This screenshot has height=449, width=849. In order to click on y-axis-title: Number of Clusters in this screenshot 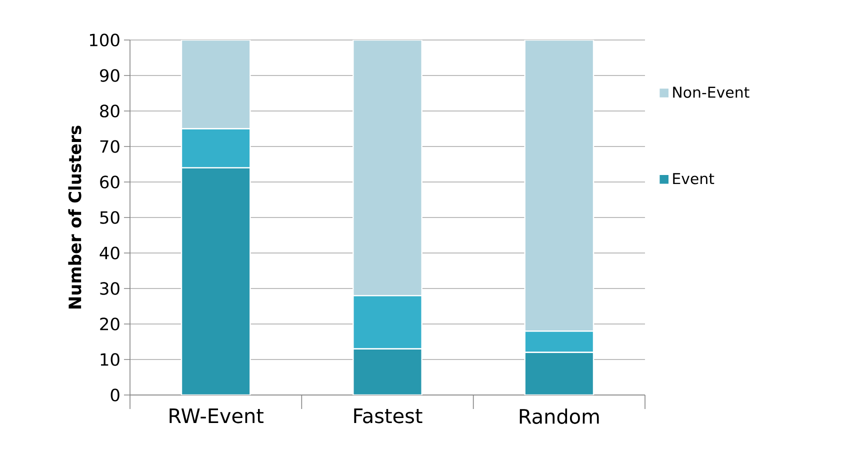, I will do `click(75, 217)`.